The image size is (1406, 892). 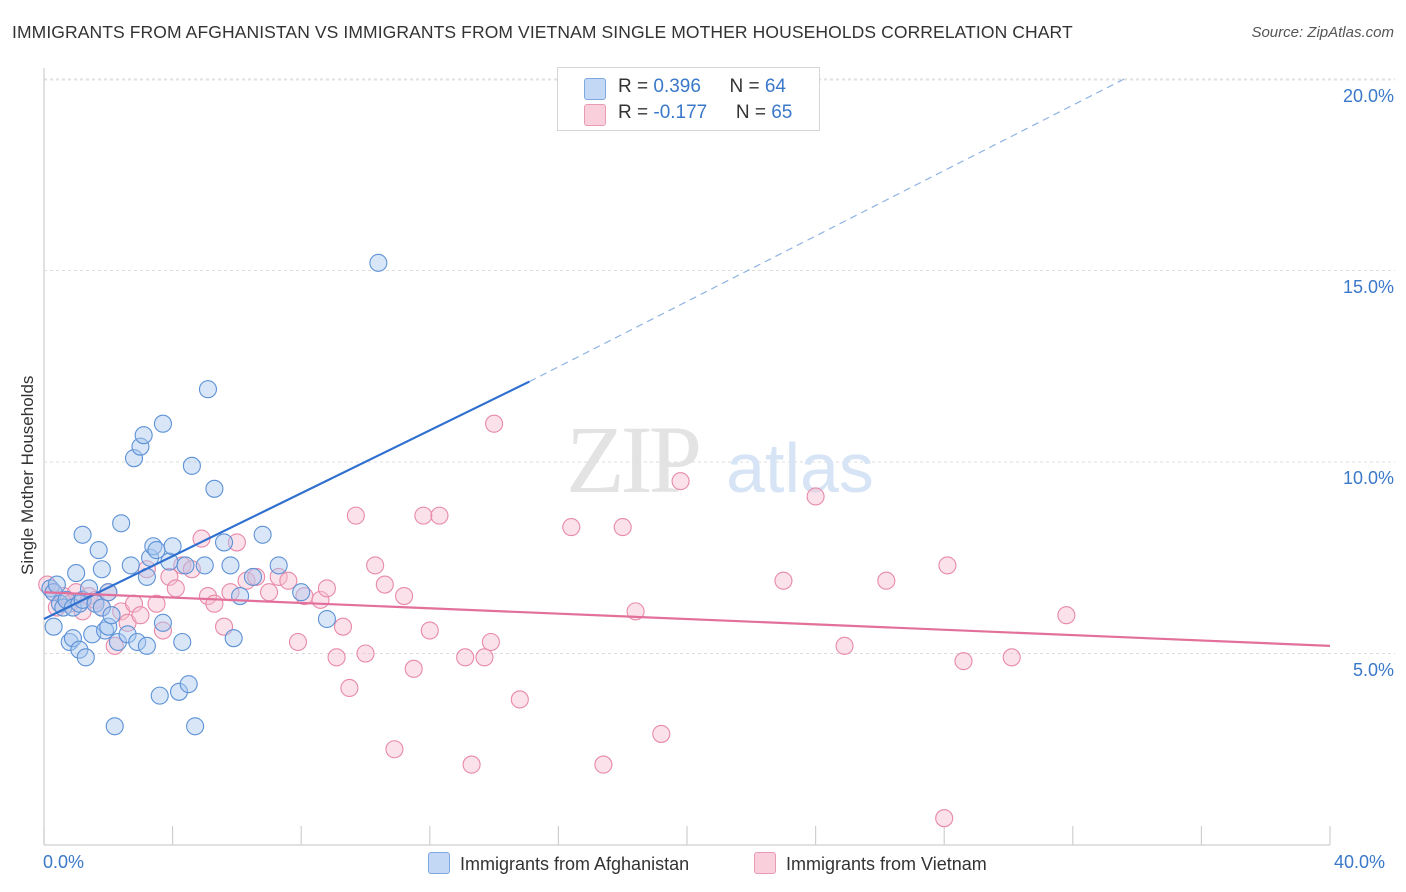 I want to click on legend-item-afghanistan: Immigrants from Afghanistan, so click(x=558, y=863).